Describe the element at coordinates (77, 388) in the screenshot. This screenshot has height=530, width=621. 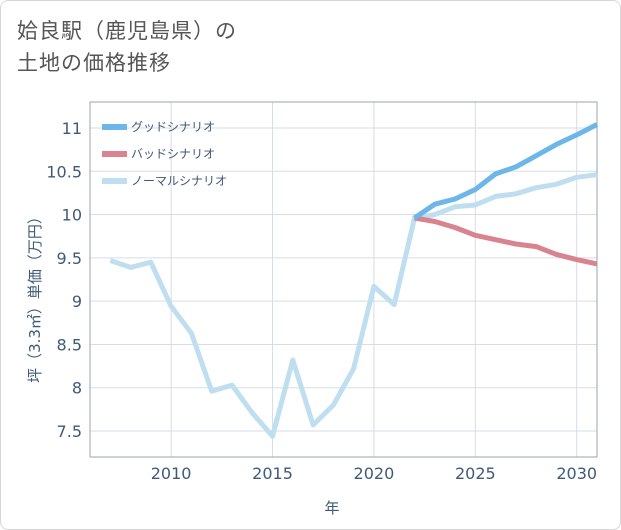
I see `y-tick-label: 8` at that location.